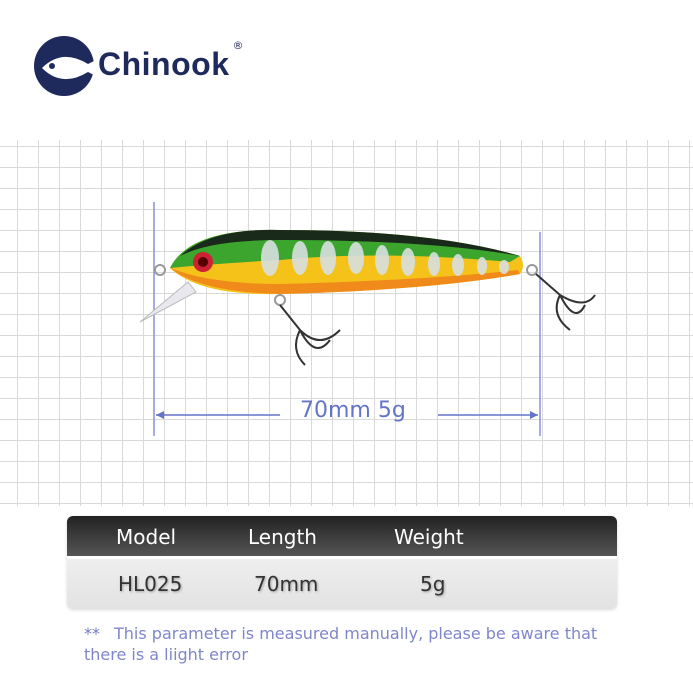  Describe the element at coordinates (429, 537) in the screenshot. I see `header-weight: Weight` at that location.